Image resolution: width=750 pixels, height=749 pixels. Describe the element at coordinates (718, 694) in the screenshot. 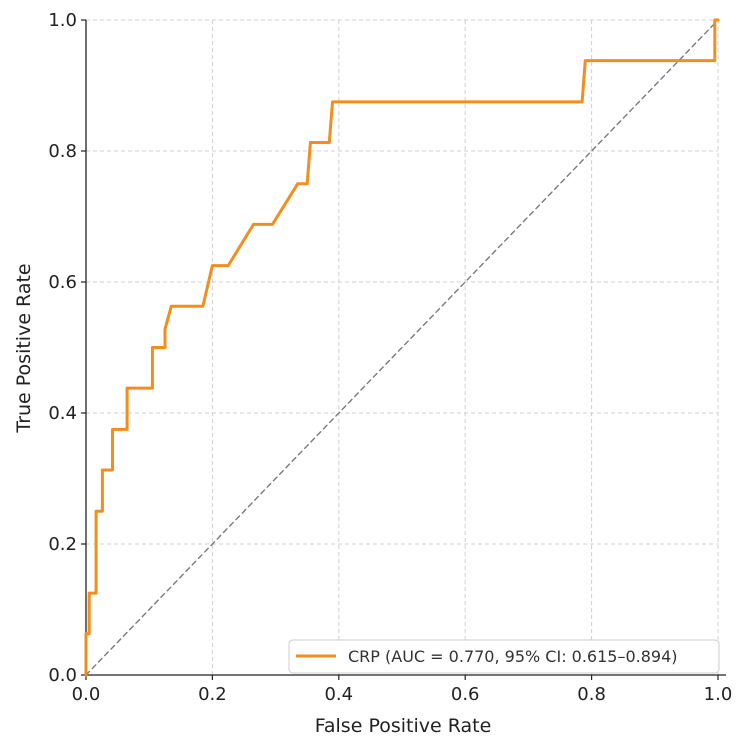

I see `x-tick-label: 1.0` at that location.